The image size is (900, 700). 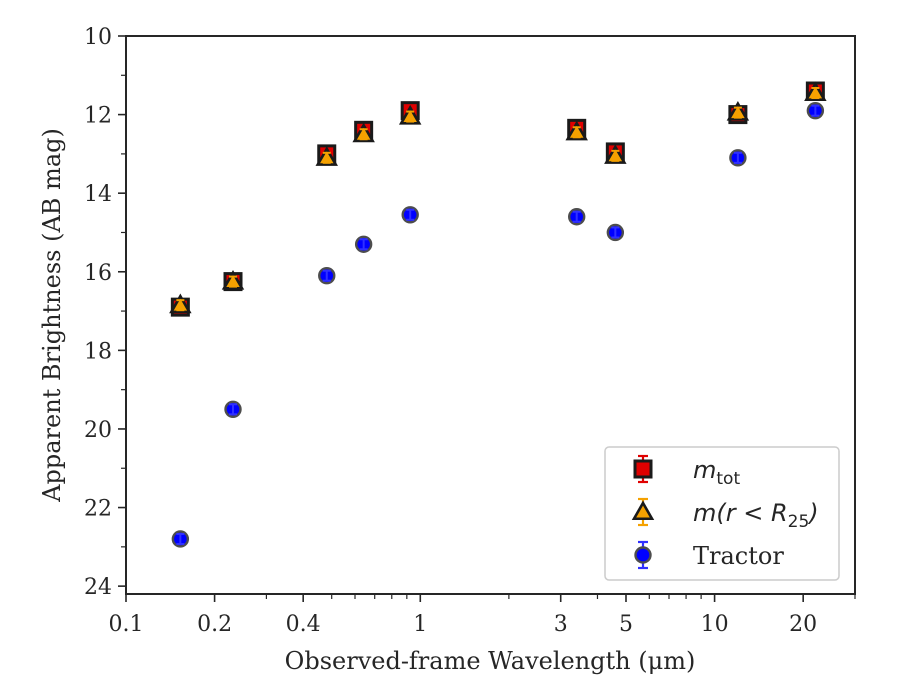 I want to click on y-tick-label: 24, so click(x=98, y=587).